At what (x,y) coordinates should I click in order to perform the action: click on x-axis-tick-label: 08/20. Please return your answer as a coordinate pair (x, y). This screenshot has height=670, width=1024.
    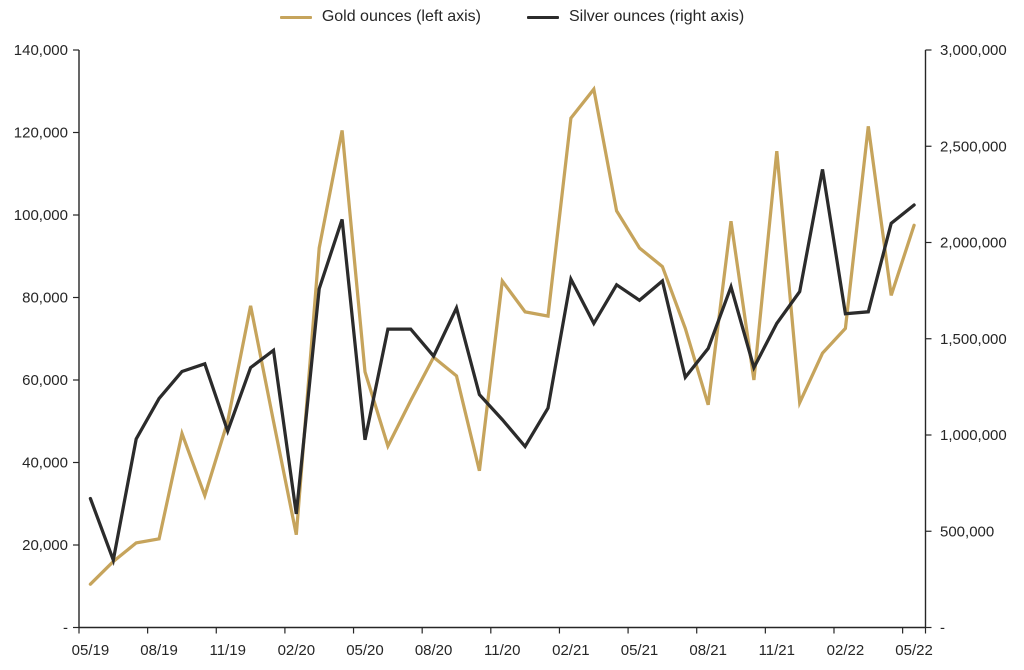
    Looking at the image, I should click on (434, 650).